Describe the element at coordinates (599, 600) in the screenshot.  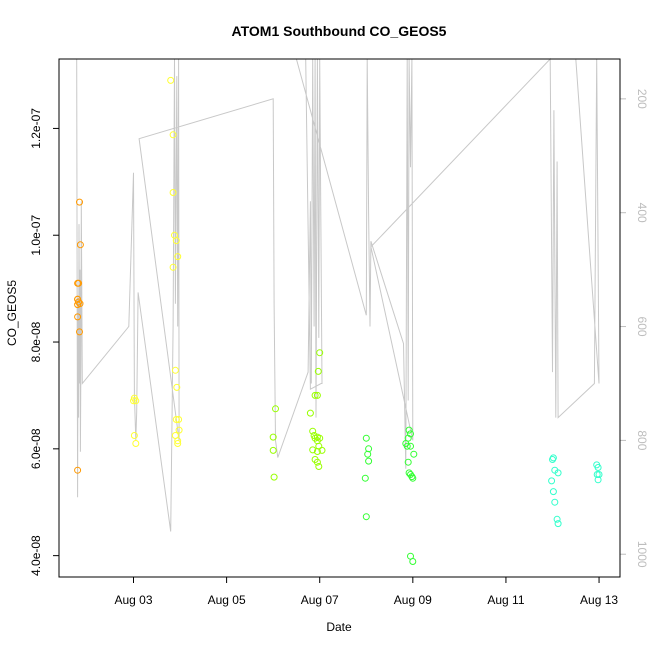
I see `x-tick-label: Aug 13` at that location.